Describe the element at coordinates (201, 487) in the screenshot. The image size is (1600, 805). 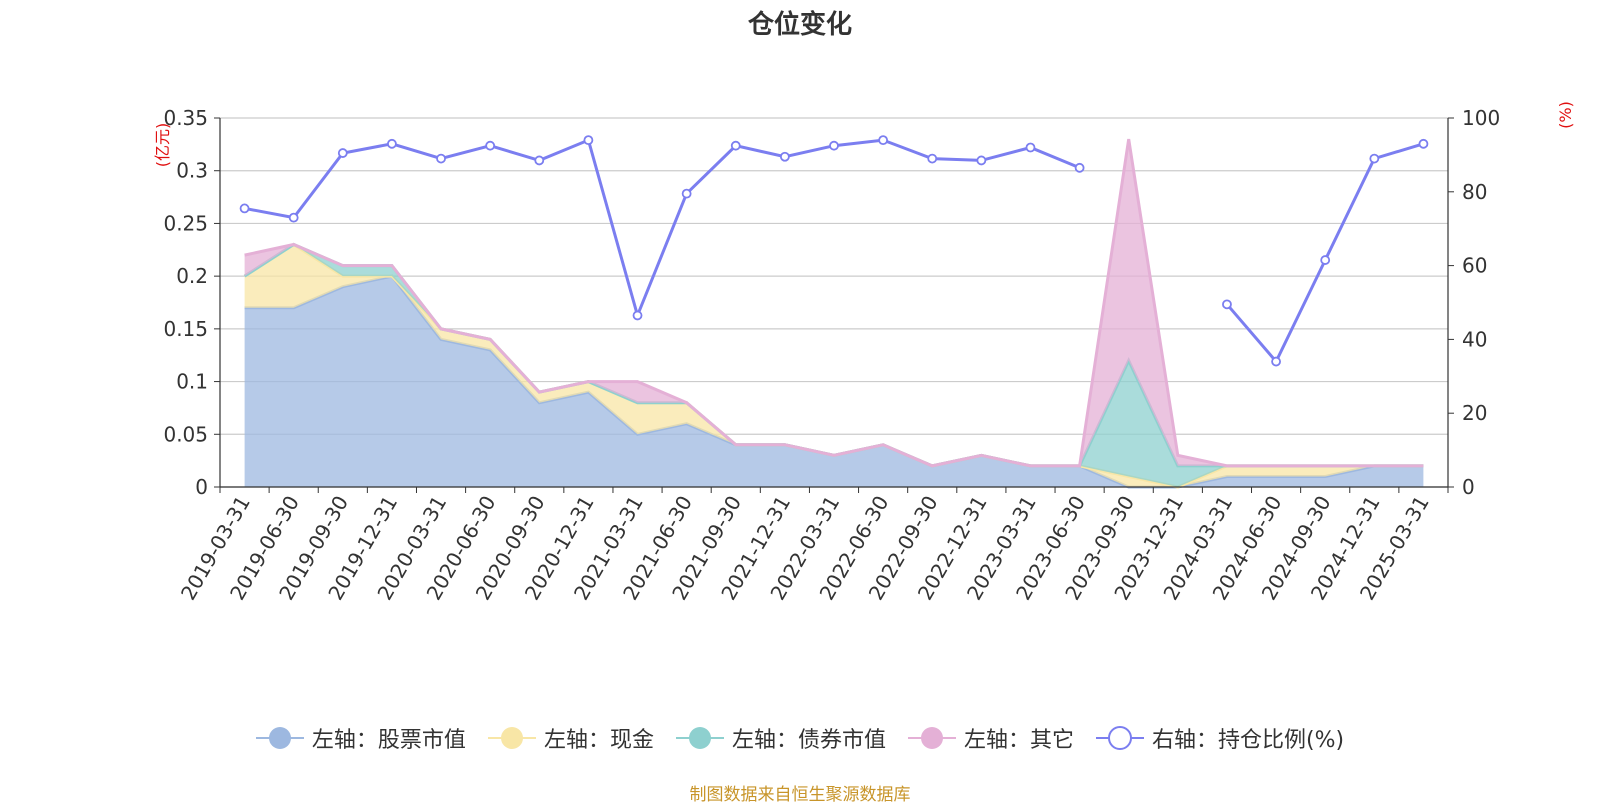
I see `left-tick-label: 0` at that location.